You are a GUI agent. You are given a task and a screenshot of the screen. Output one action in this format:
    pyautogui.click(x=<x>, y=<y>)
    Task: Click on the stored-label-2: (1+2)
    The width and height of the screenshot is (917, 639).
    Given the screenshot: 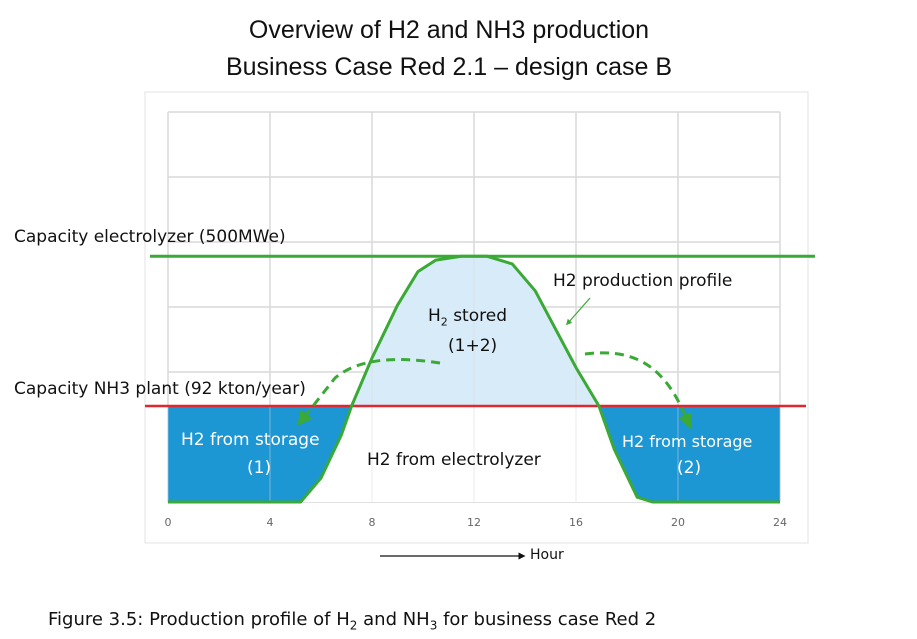 What is the action you would take?
    pyautogui.click(x=473, y=346)
    